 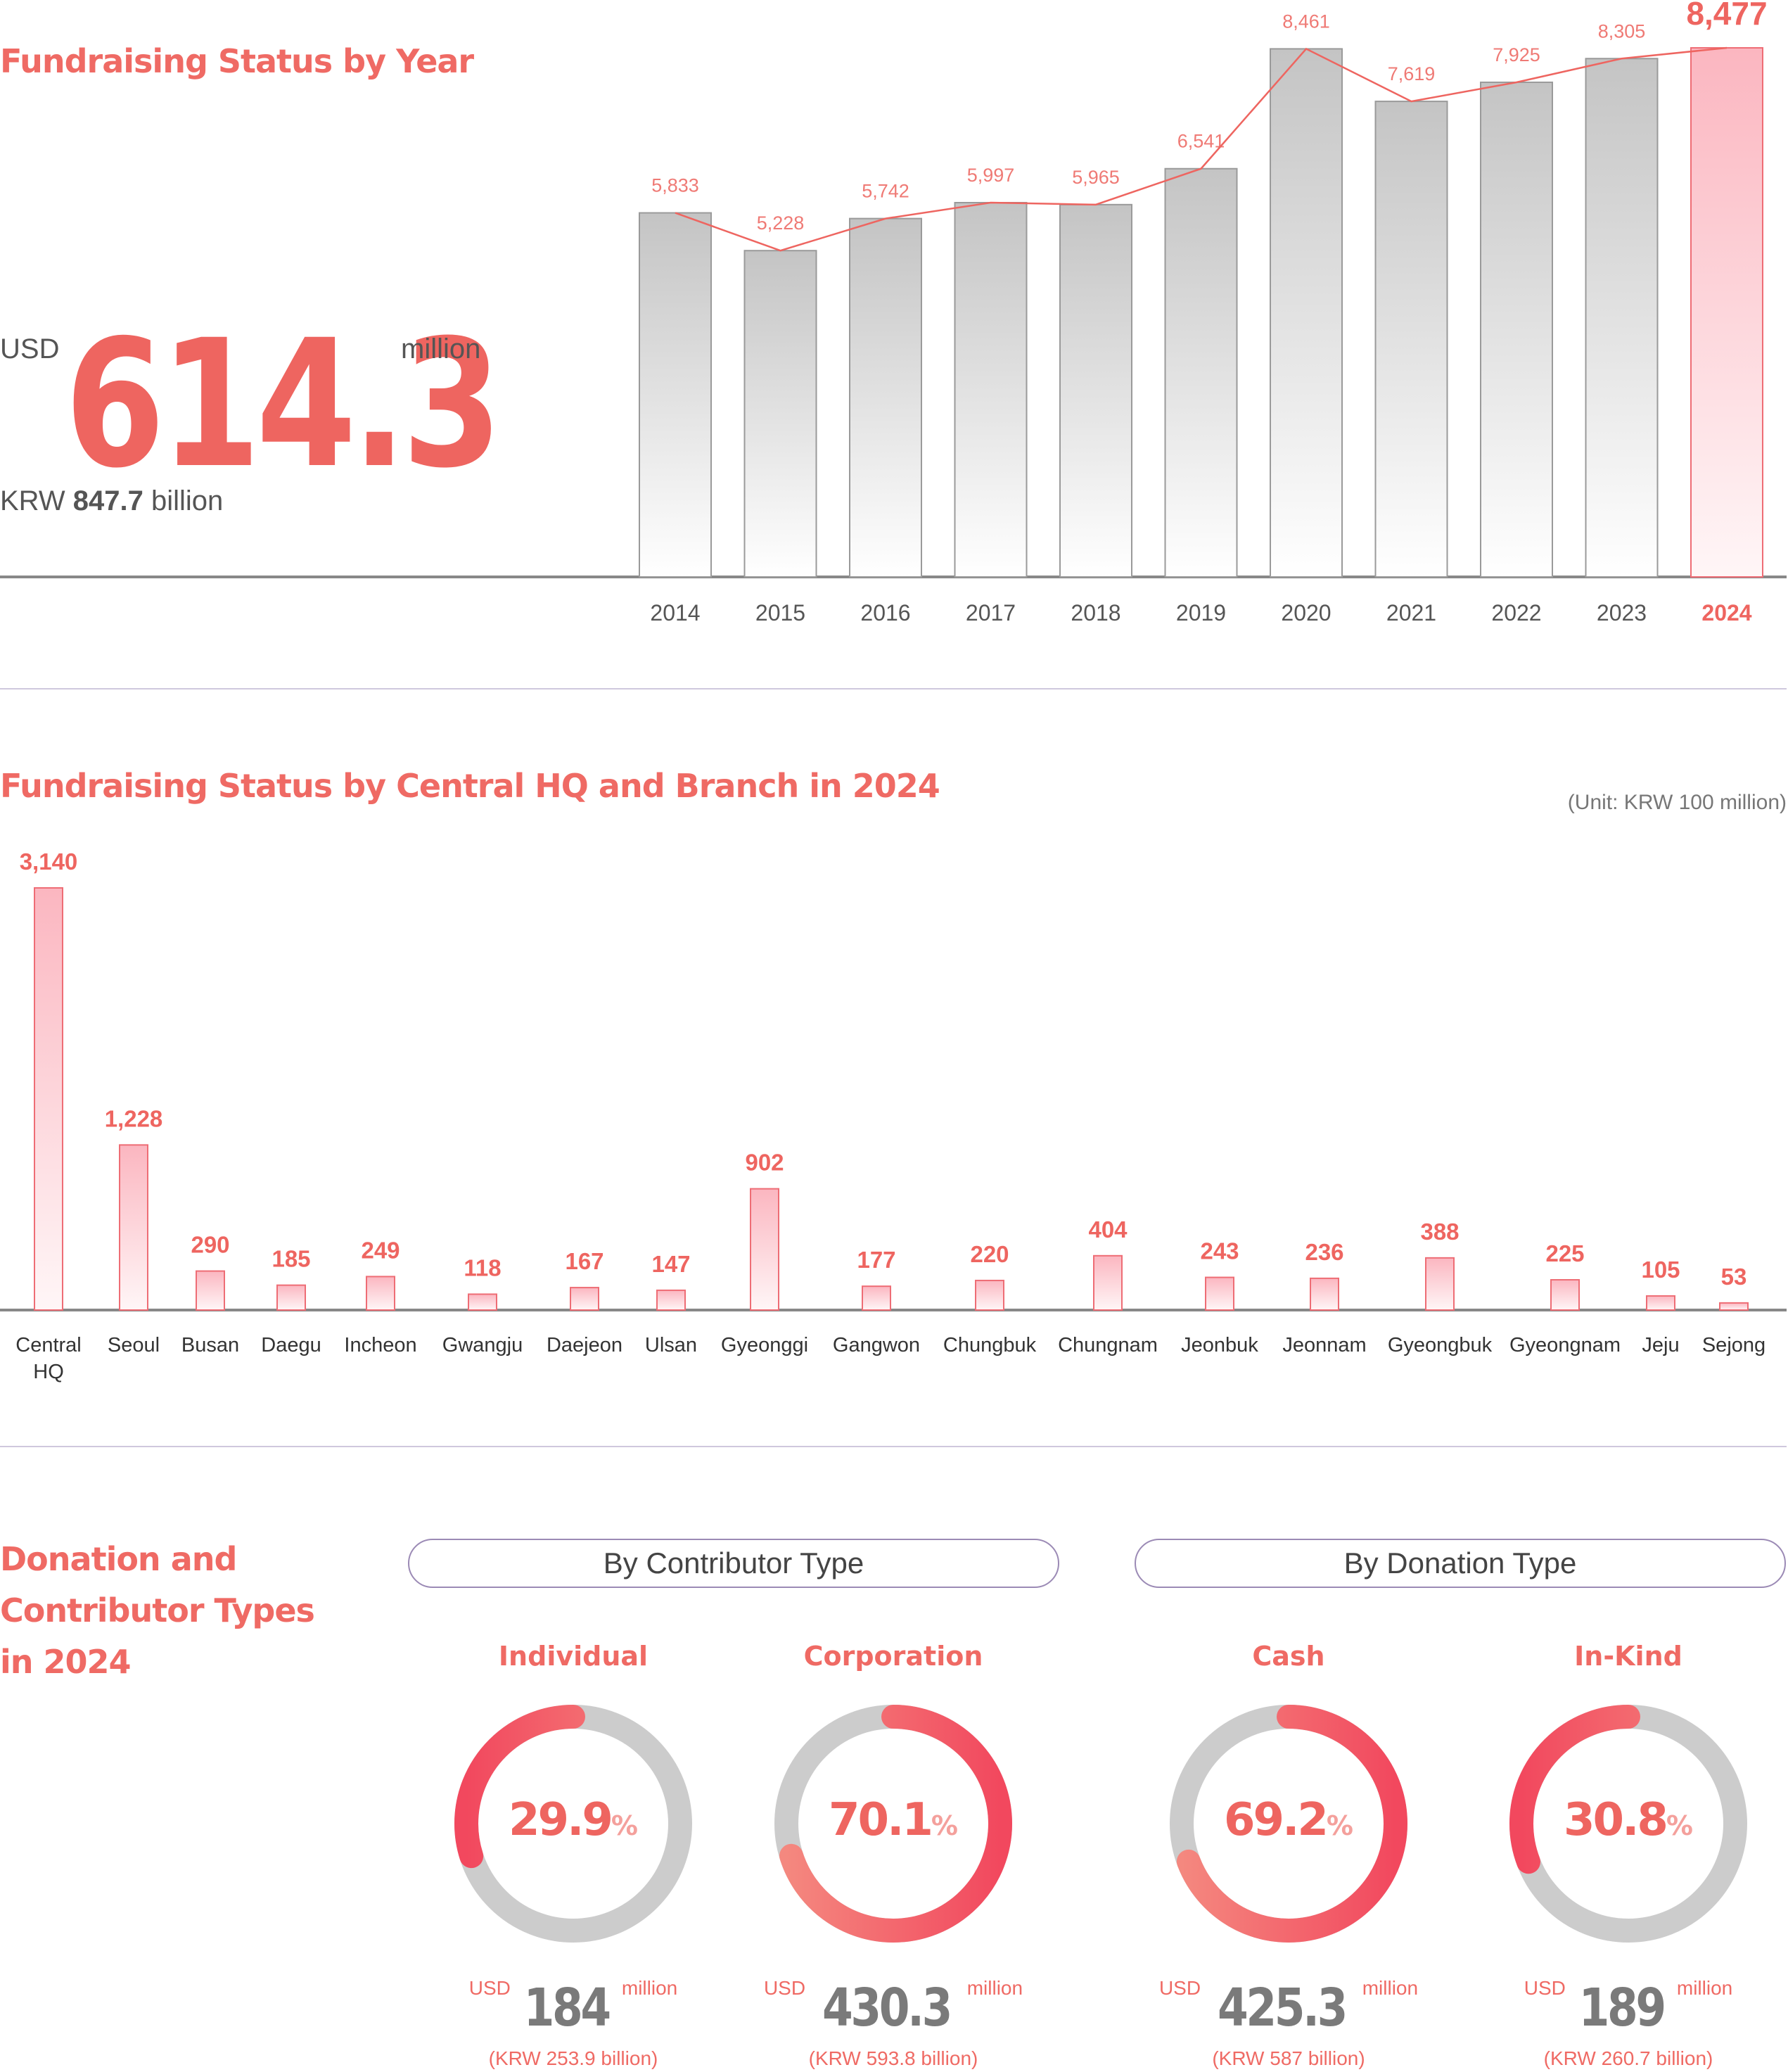 What do you see at coordinates (49, 861) in the screenshot?
I see `branch-value-label-central-hq: 3,140` at bounding box center [49, 861].